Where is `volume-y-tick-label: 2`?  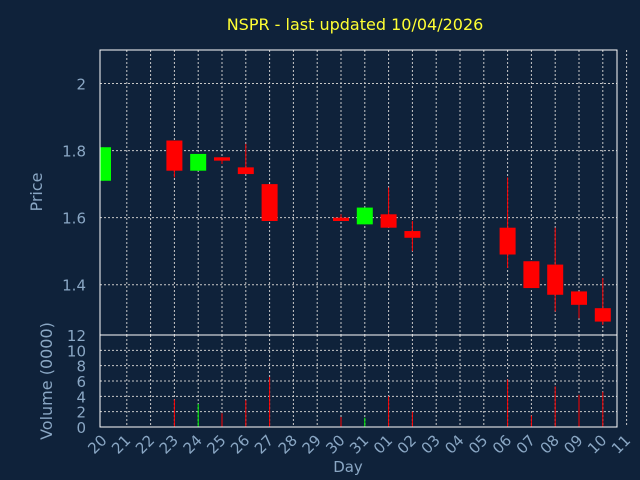 volume-y-tick-label: 2 is located at coordinates (81, 413).